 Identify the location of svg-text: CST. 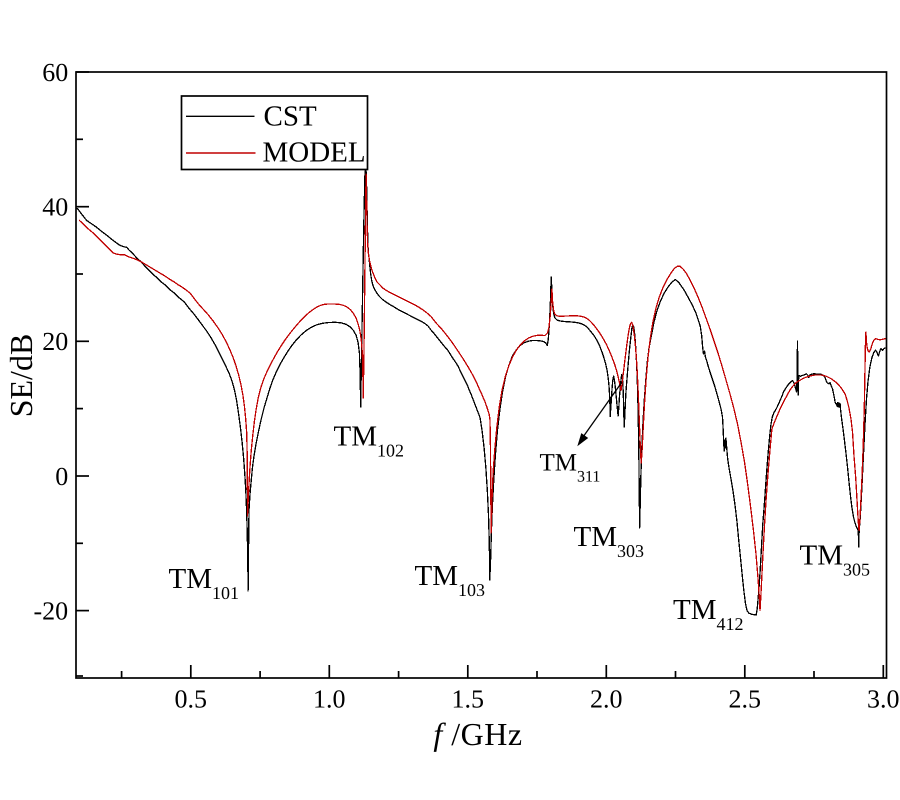
(290, 117).